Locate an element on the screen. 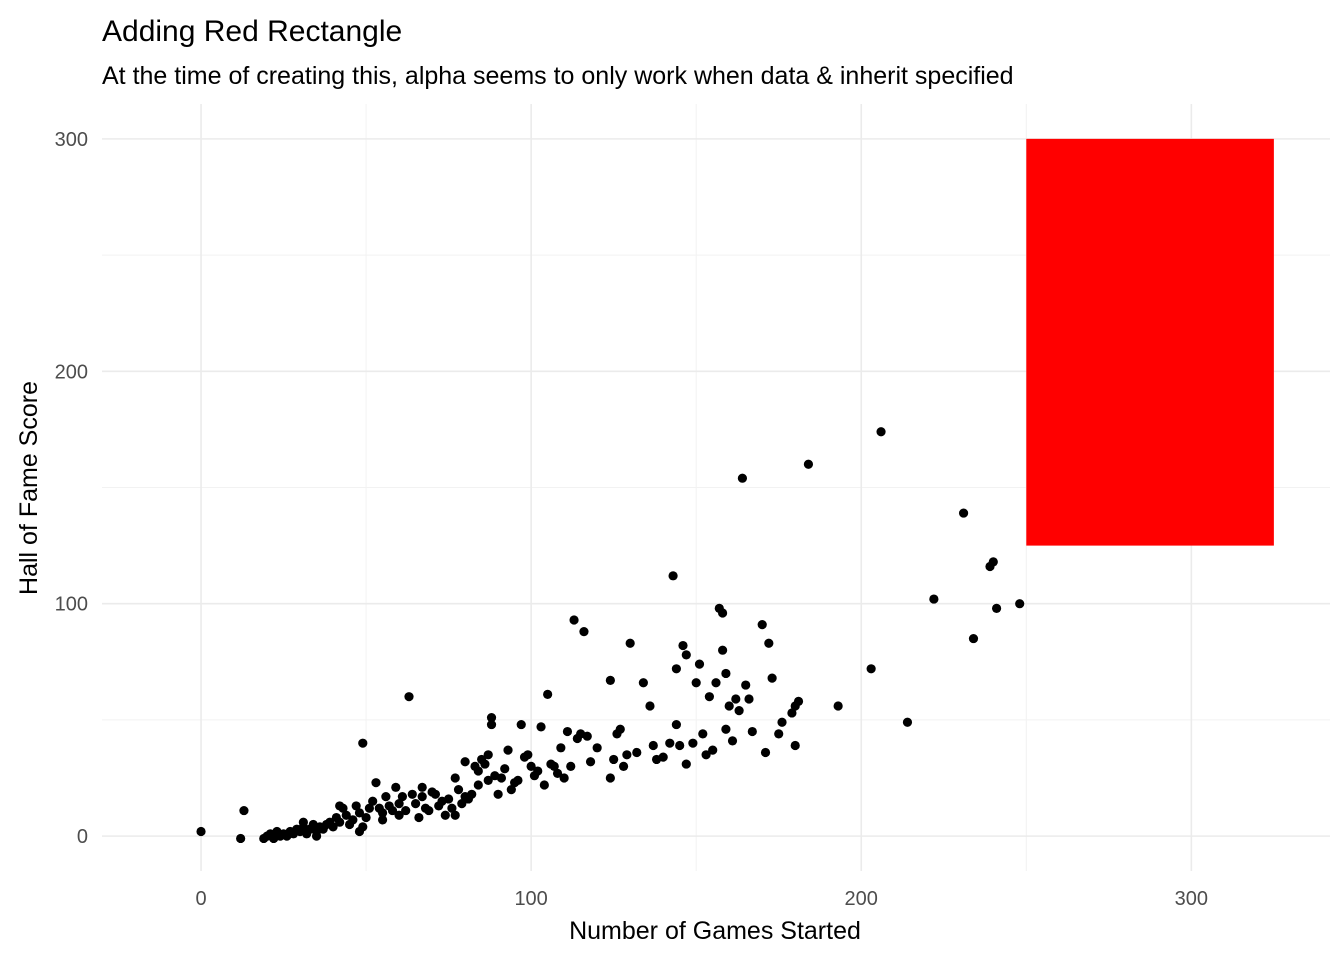  x-tick-label: 300 is located at coordinates (1191, 899).